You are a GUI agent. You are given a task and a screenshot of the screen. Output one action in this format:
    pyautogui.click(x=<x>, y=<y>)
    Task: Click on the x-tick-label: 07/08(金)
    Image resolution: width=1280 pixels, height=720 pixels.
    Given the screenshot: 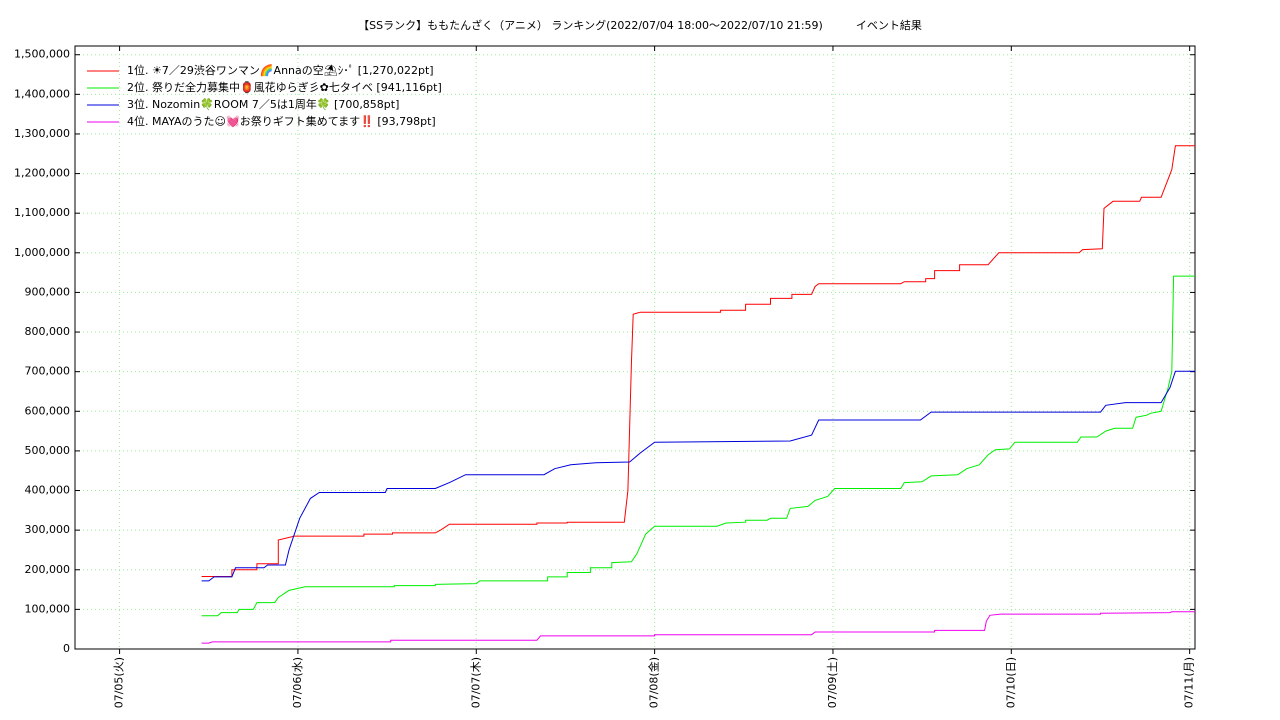 What is the action you would take?
    pyautogui.click(x=654, y=682)
    